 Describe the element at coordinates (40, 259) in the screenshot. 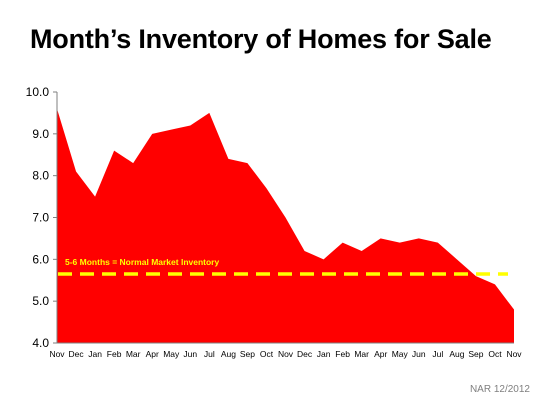

I see `y-tick-label: 6.0` at that location.